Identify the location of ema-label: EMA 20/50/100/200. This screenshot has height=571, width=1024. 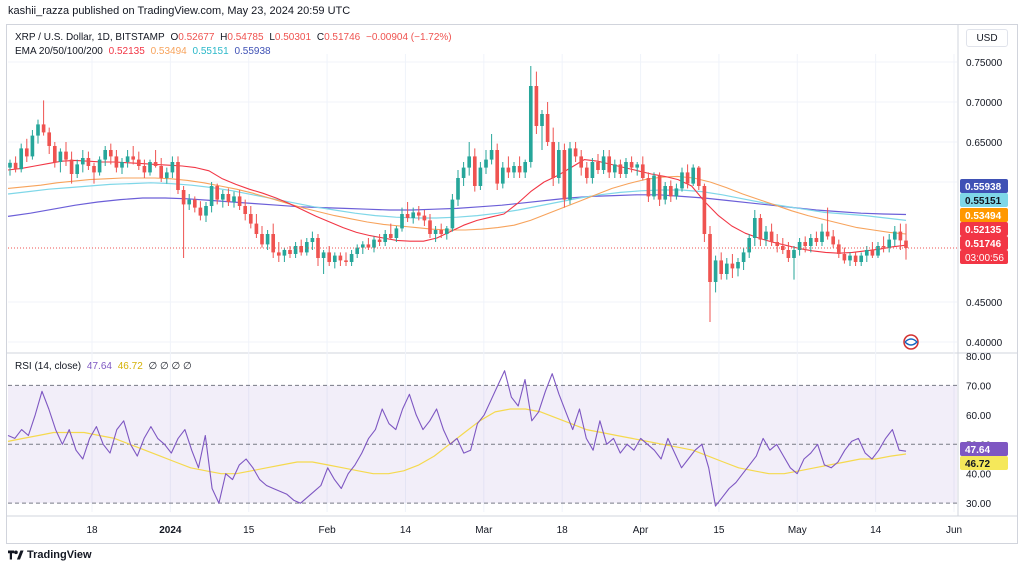
(59, 51).